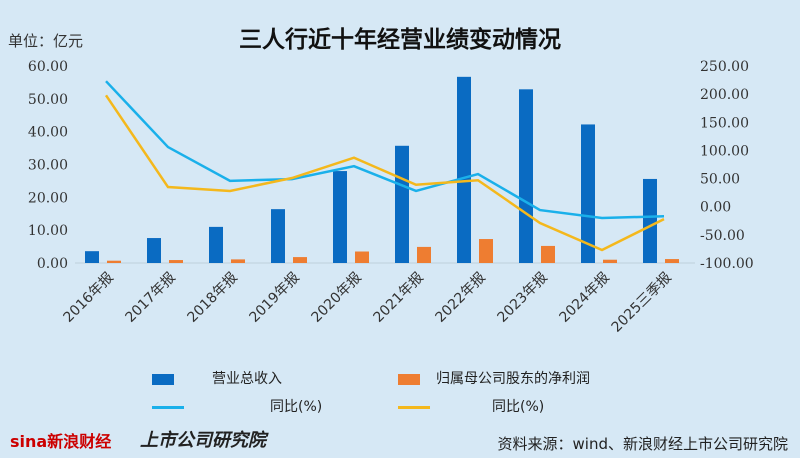 This screenshot has width=800, height=458. Describe the element at coordinates (151, 298) in the screenshot. I see `x-tick-label: 2017年报` at that location.